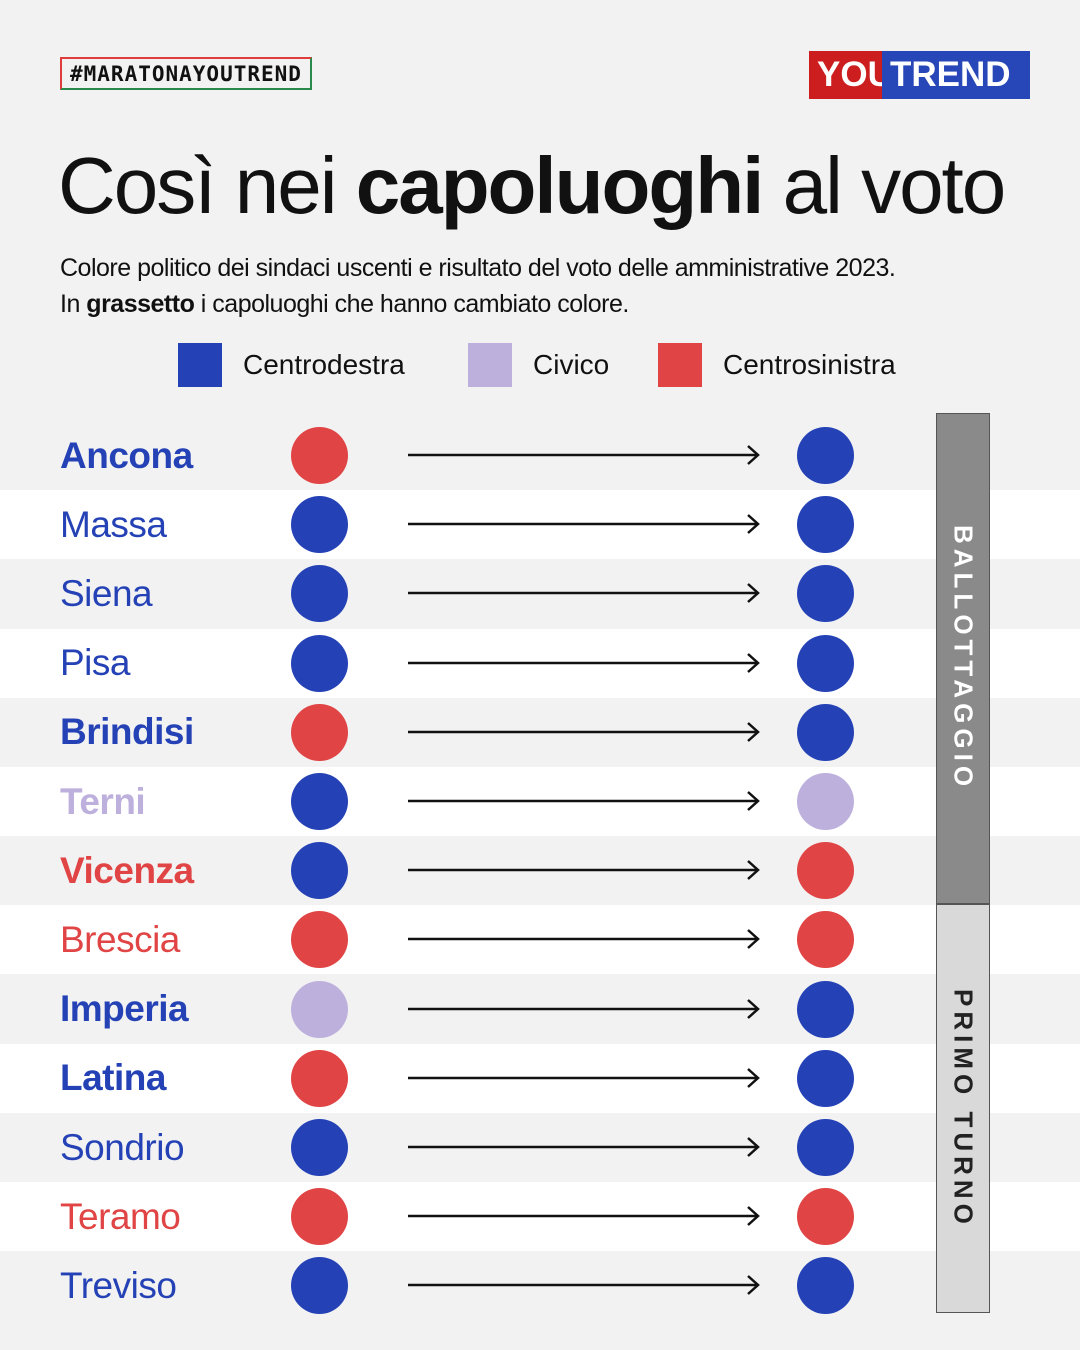 The height and width of the screenshot is (1350, 1080). I want to click on legend: Centrodestra Civico Centrosinistra, so click(540, 365).